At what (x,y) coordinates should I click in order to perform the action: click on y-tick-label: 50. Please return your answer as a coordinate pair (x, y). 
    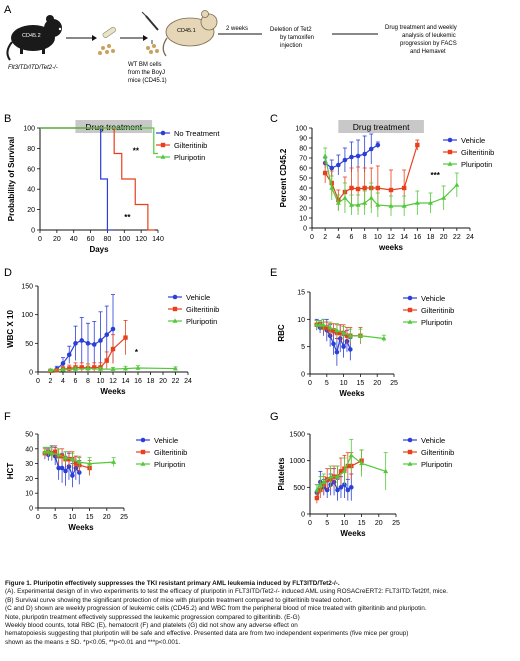
    Looking at the image, I should click on (303, 179).